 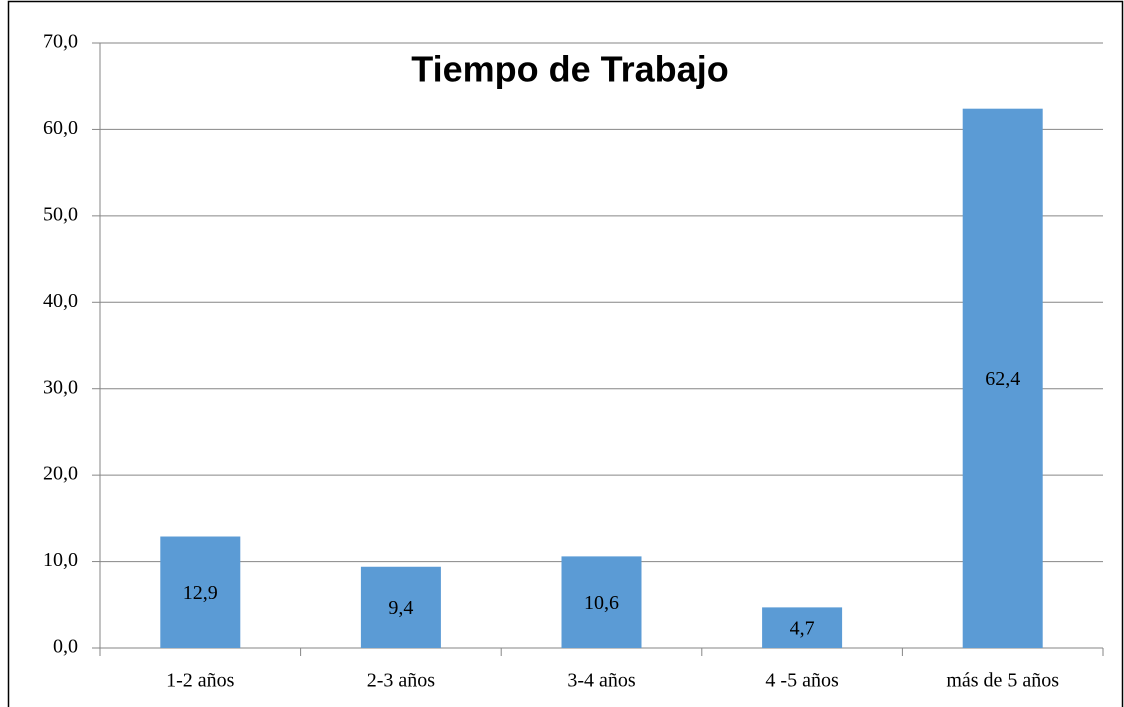 I want to click on y-tick-label: 30,0, so click(x=60, y=387).